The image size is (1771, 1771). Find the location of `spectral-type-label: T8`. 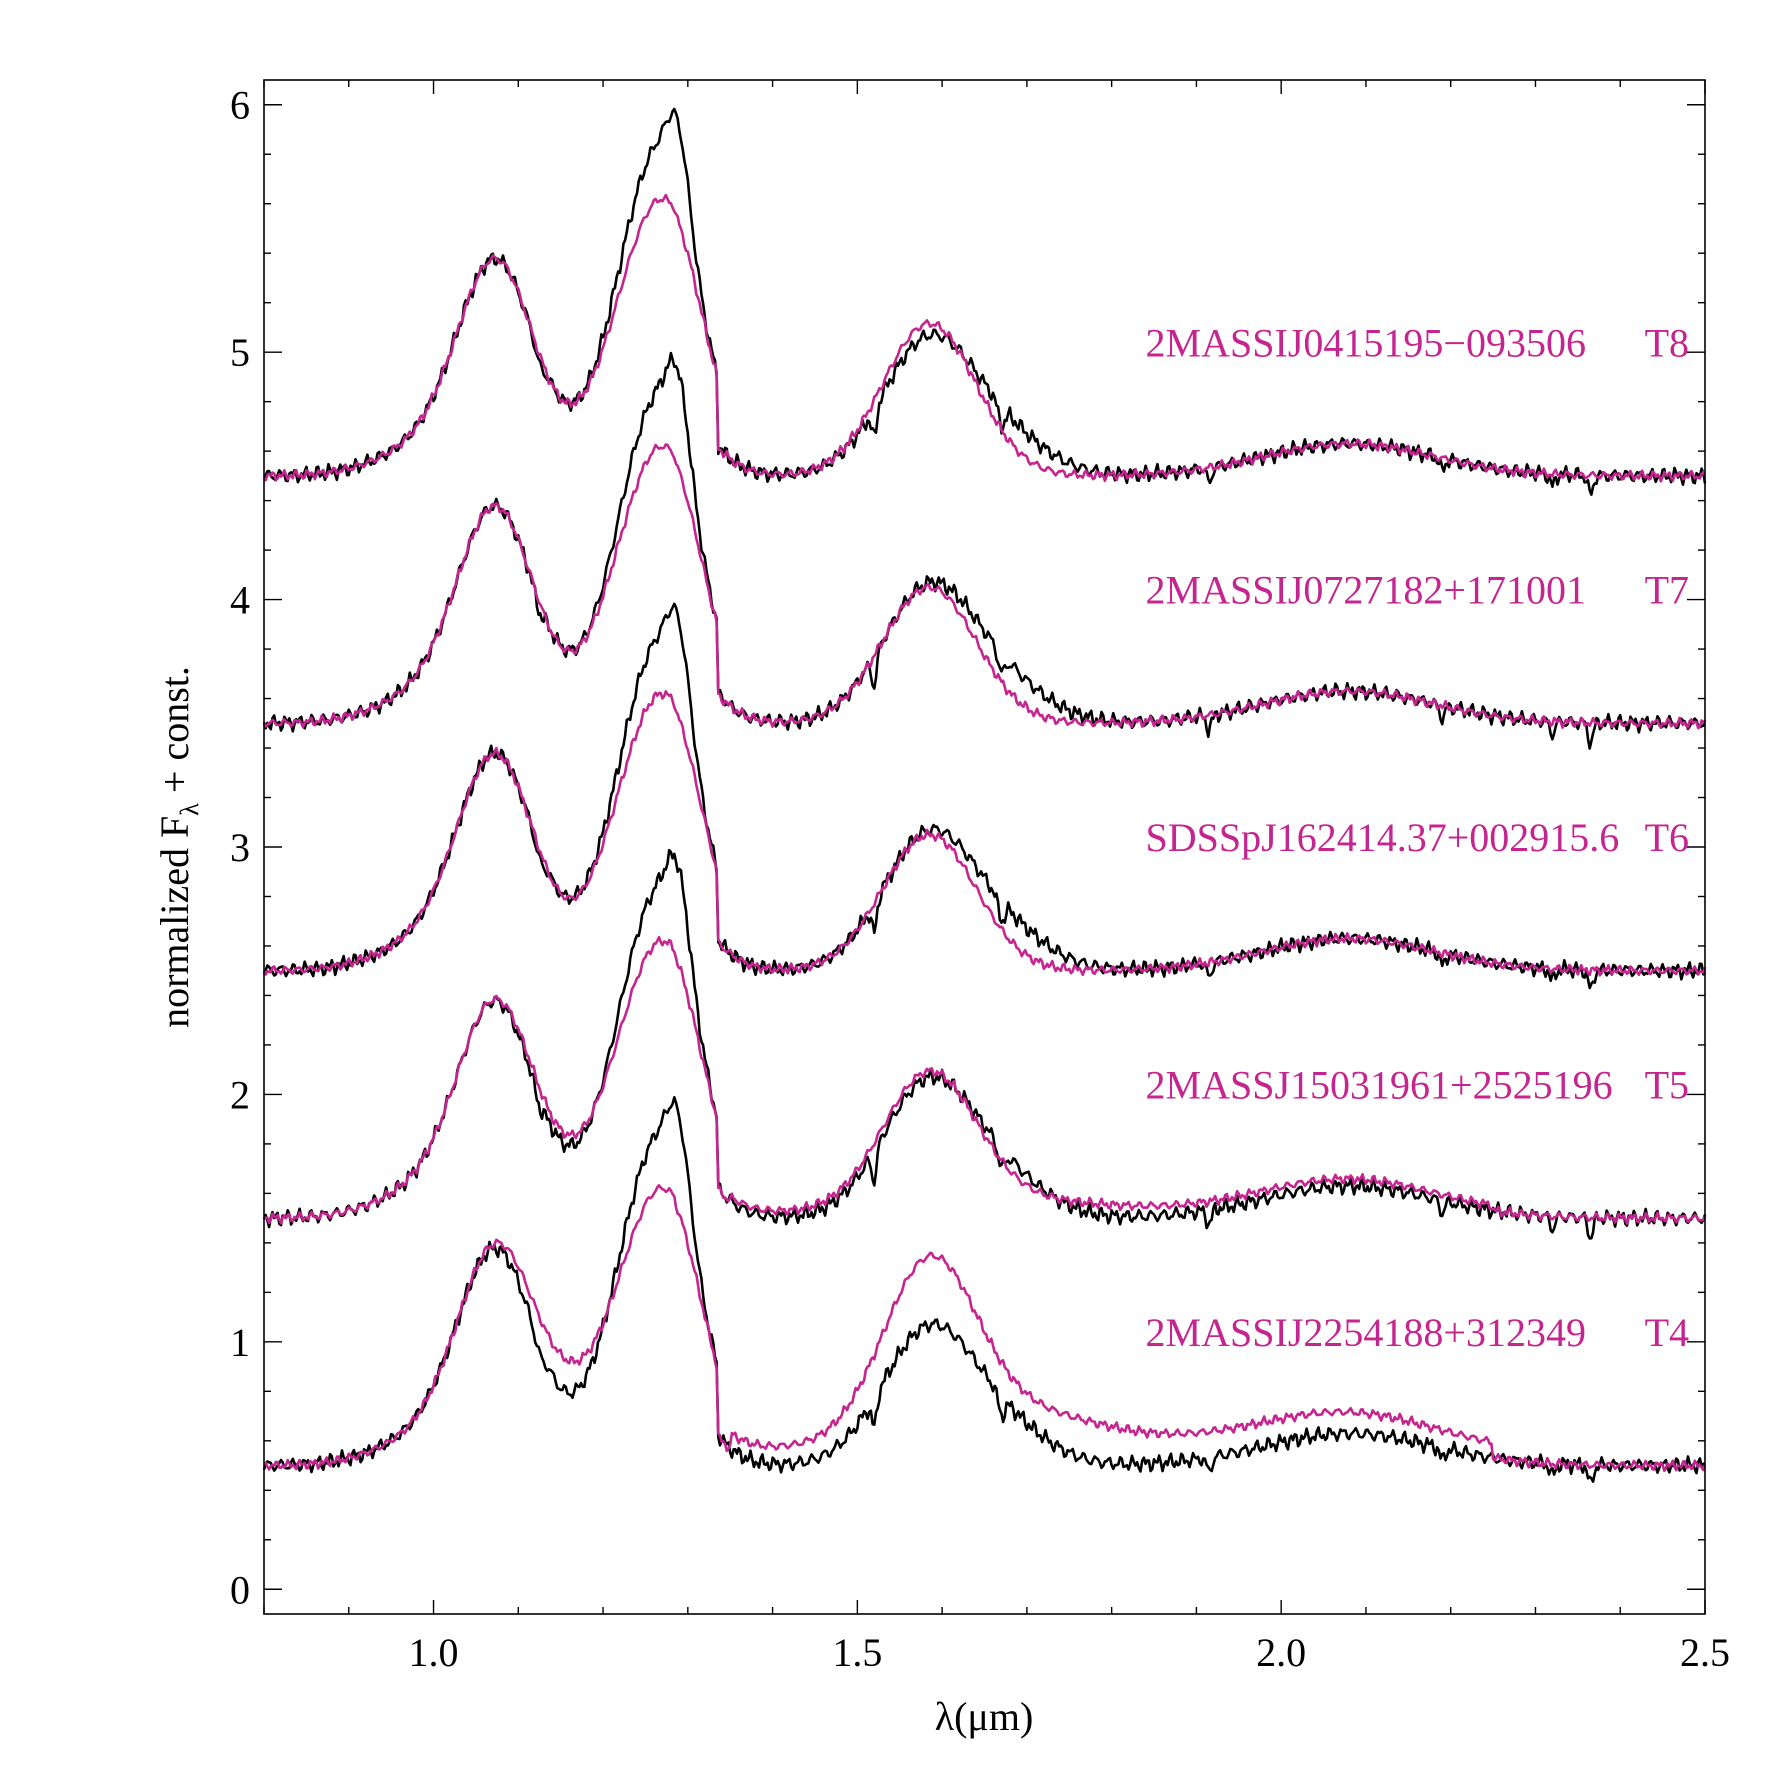

spectral-type-label: T8 is located at coordinates (1667, 342).